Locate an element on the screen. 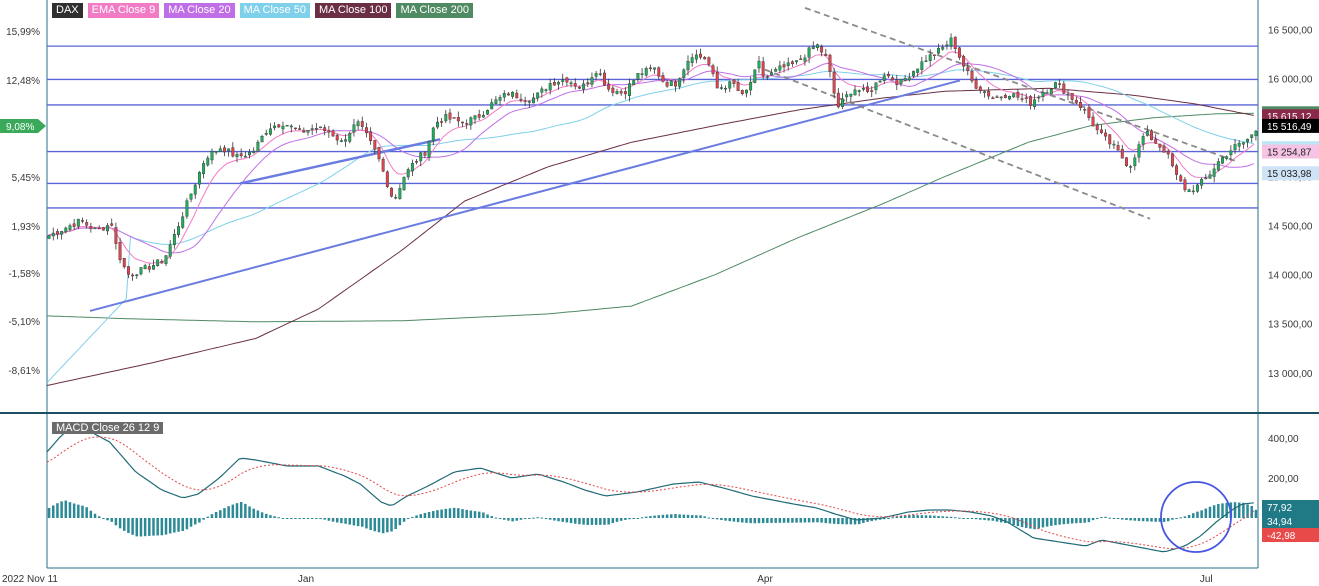  legend-symbol: DAX is located at coordinates (67, 10).